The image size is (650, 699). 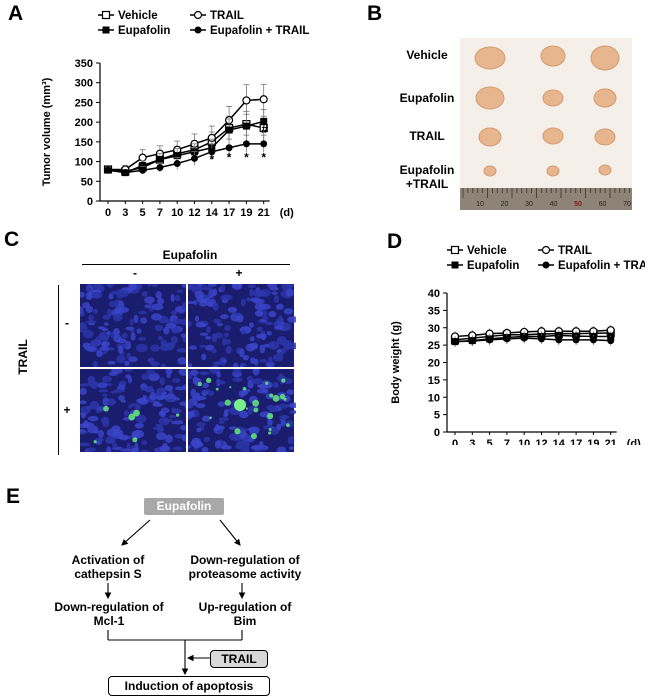 I want to click on tumor-photo: 10 20 30 40 50 60 70, so click(x=546, y=124).